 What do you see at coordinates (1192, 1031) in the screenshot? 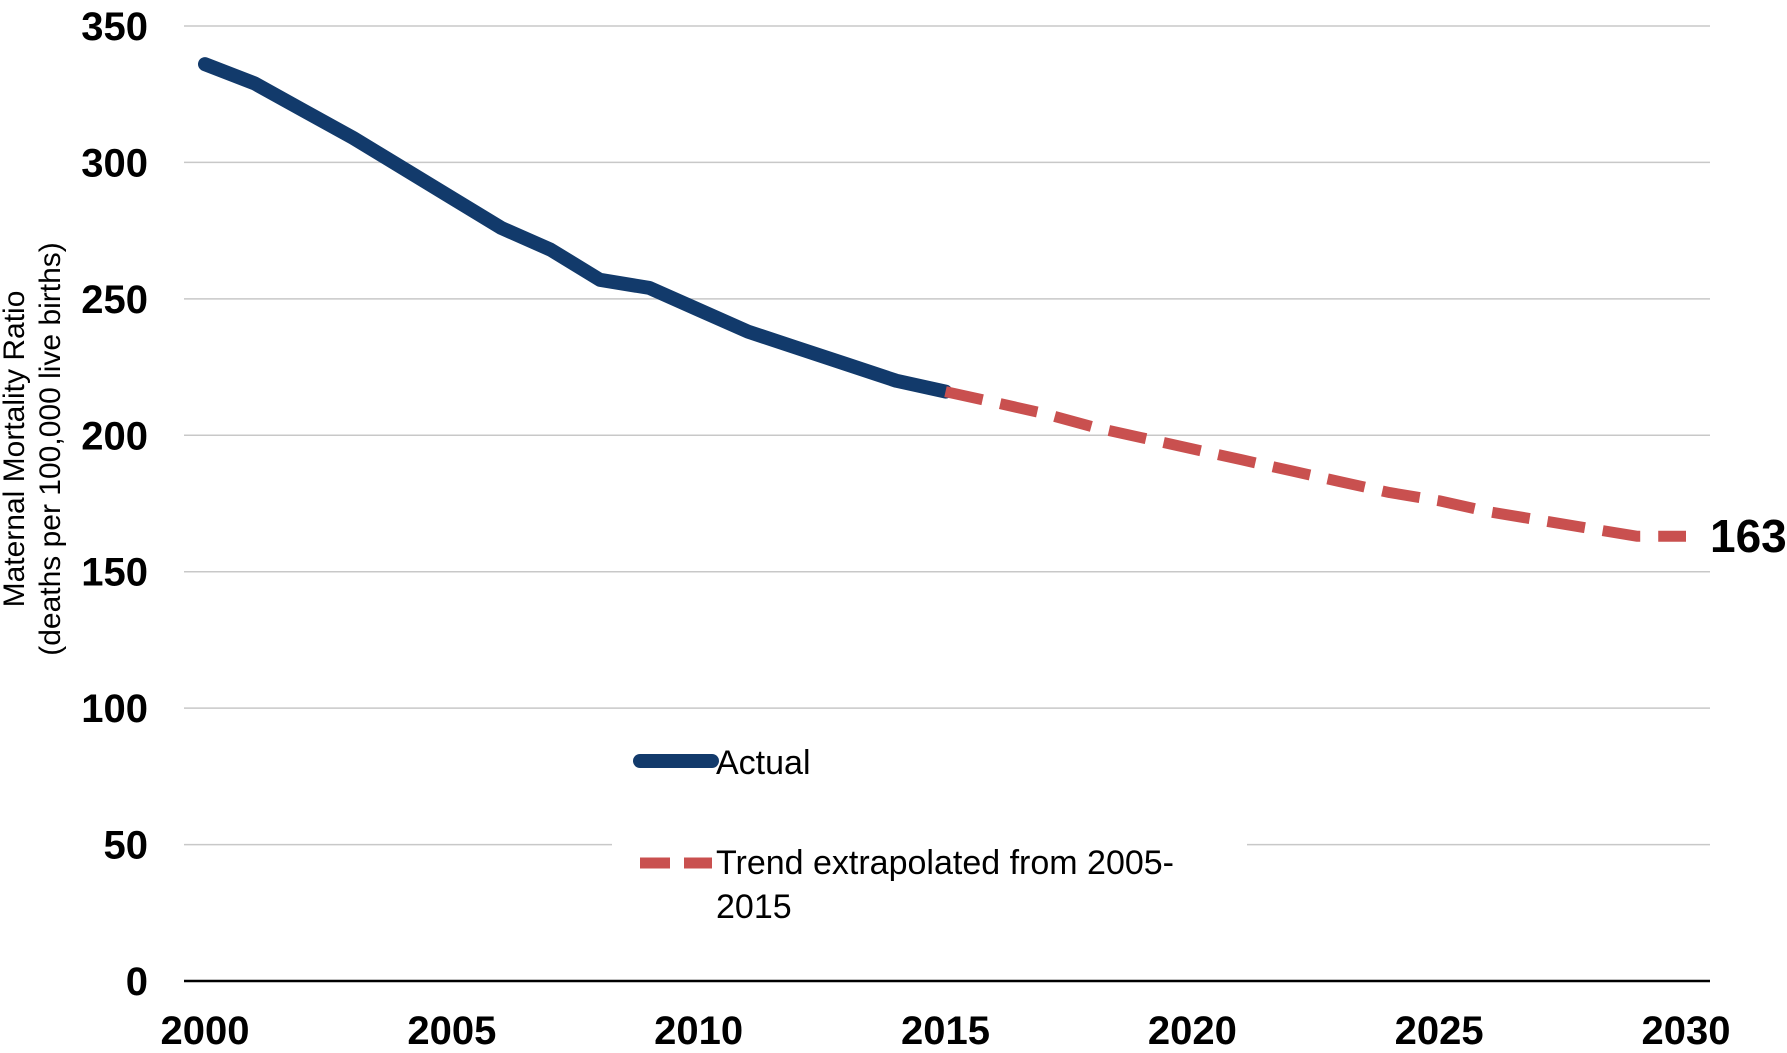
I see `x-tick-label: 2020` at bounding box center [1192, 1031].